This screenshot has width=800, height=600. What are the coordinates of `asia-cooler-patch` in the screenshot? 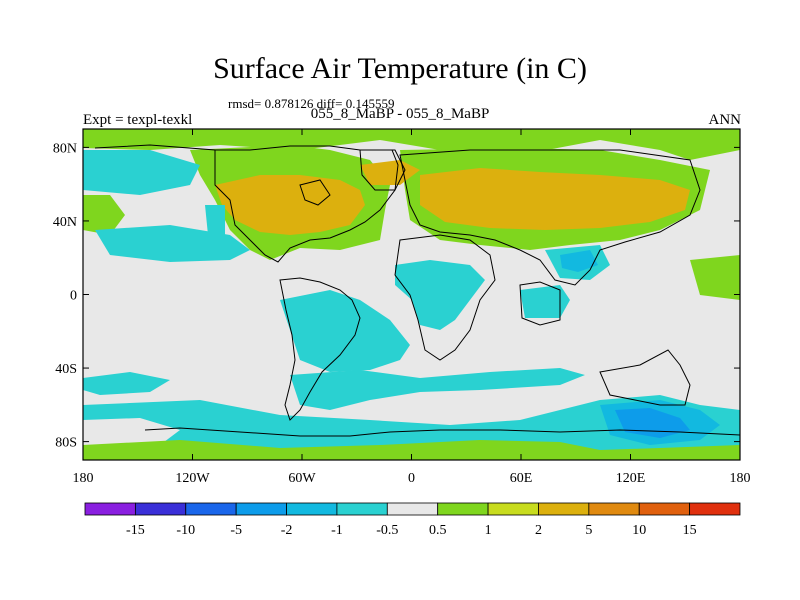 It's located at (579, 261).